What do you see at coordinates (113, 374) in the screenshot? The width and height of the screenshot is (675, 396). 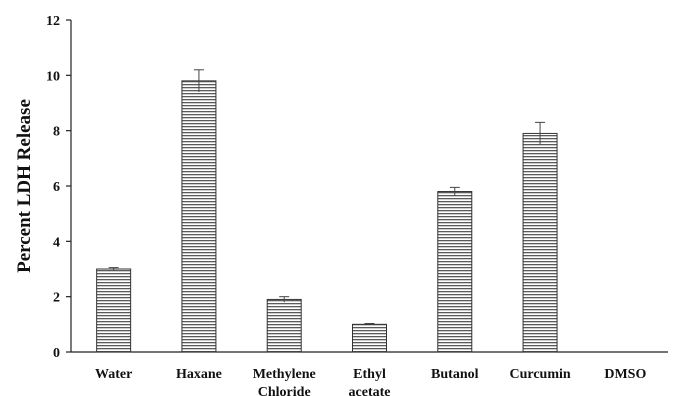 I see `x-tick-label: Water` at bounding box center [113, 374].